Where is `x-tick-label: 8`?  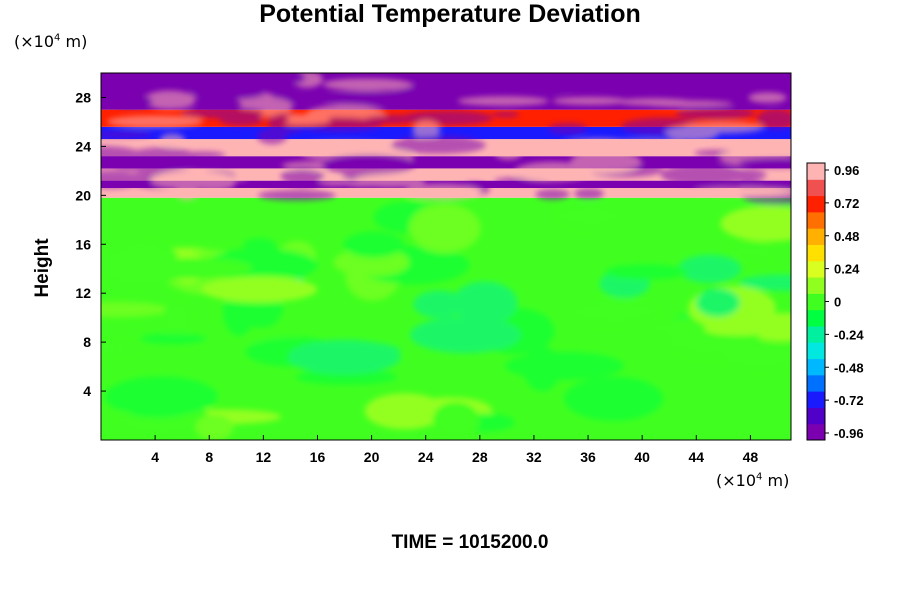
x-tick-label: 8 is located at coordinates (209, 457).